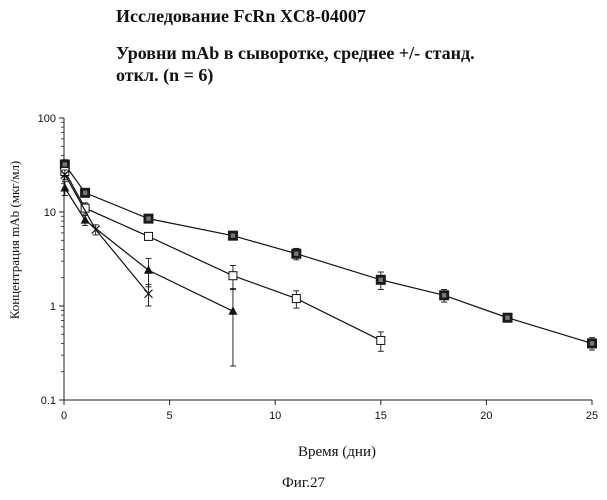 This screenshot has height=500, width=607. I want to click on x-tick-label: 5, so click(170, 416).